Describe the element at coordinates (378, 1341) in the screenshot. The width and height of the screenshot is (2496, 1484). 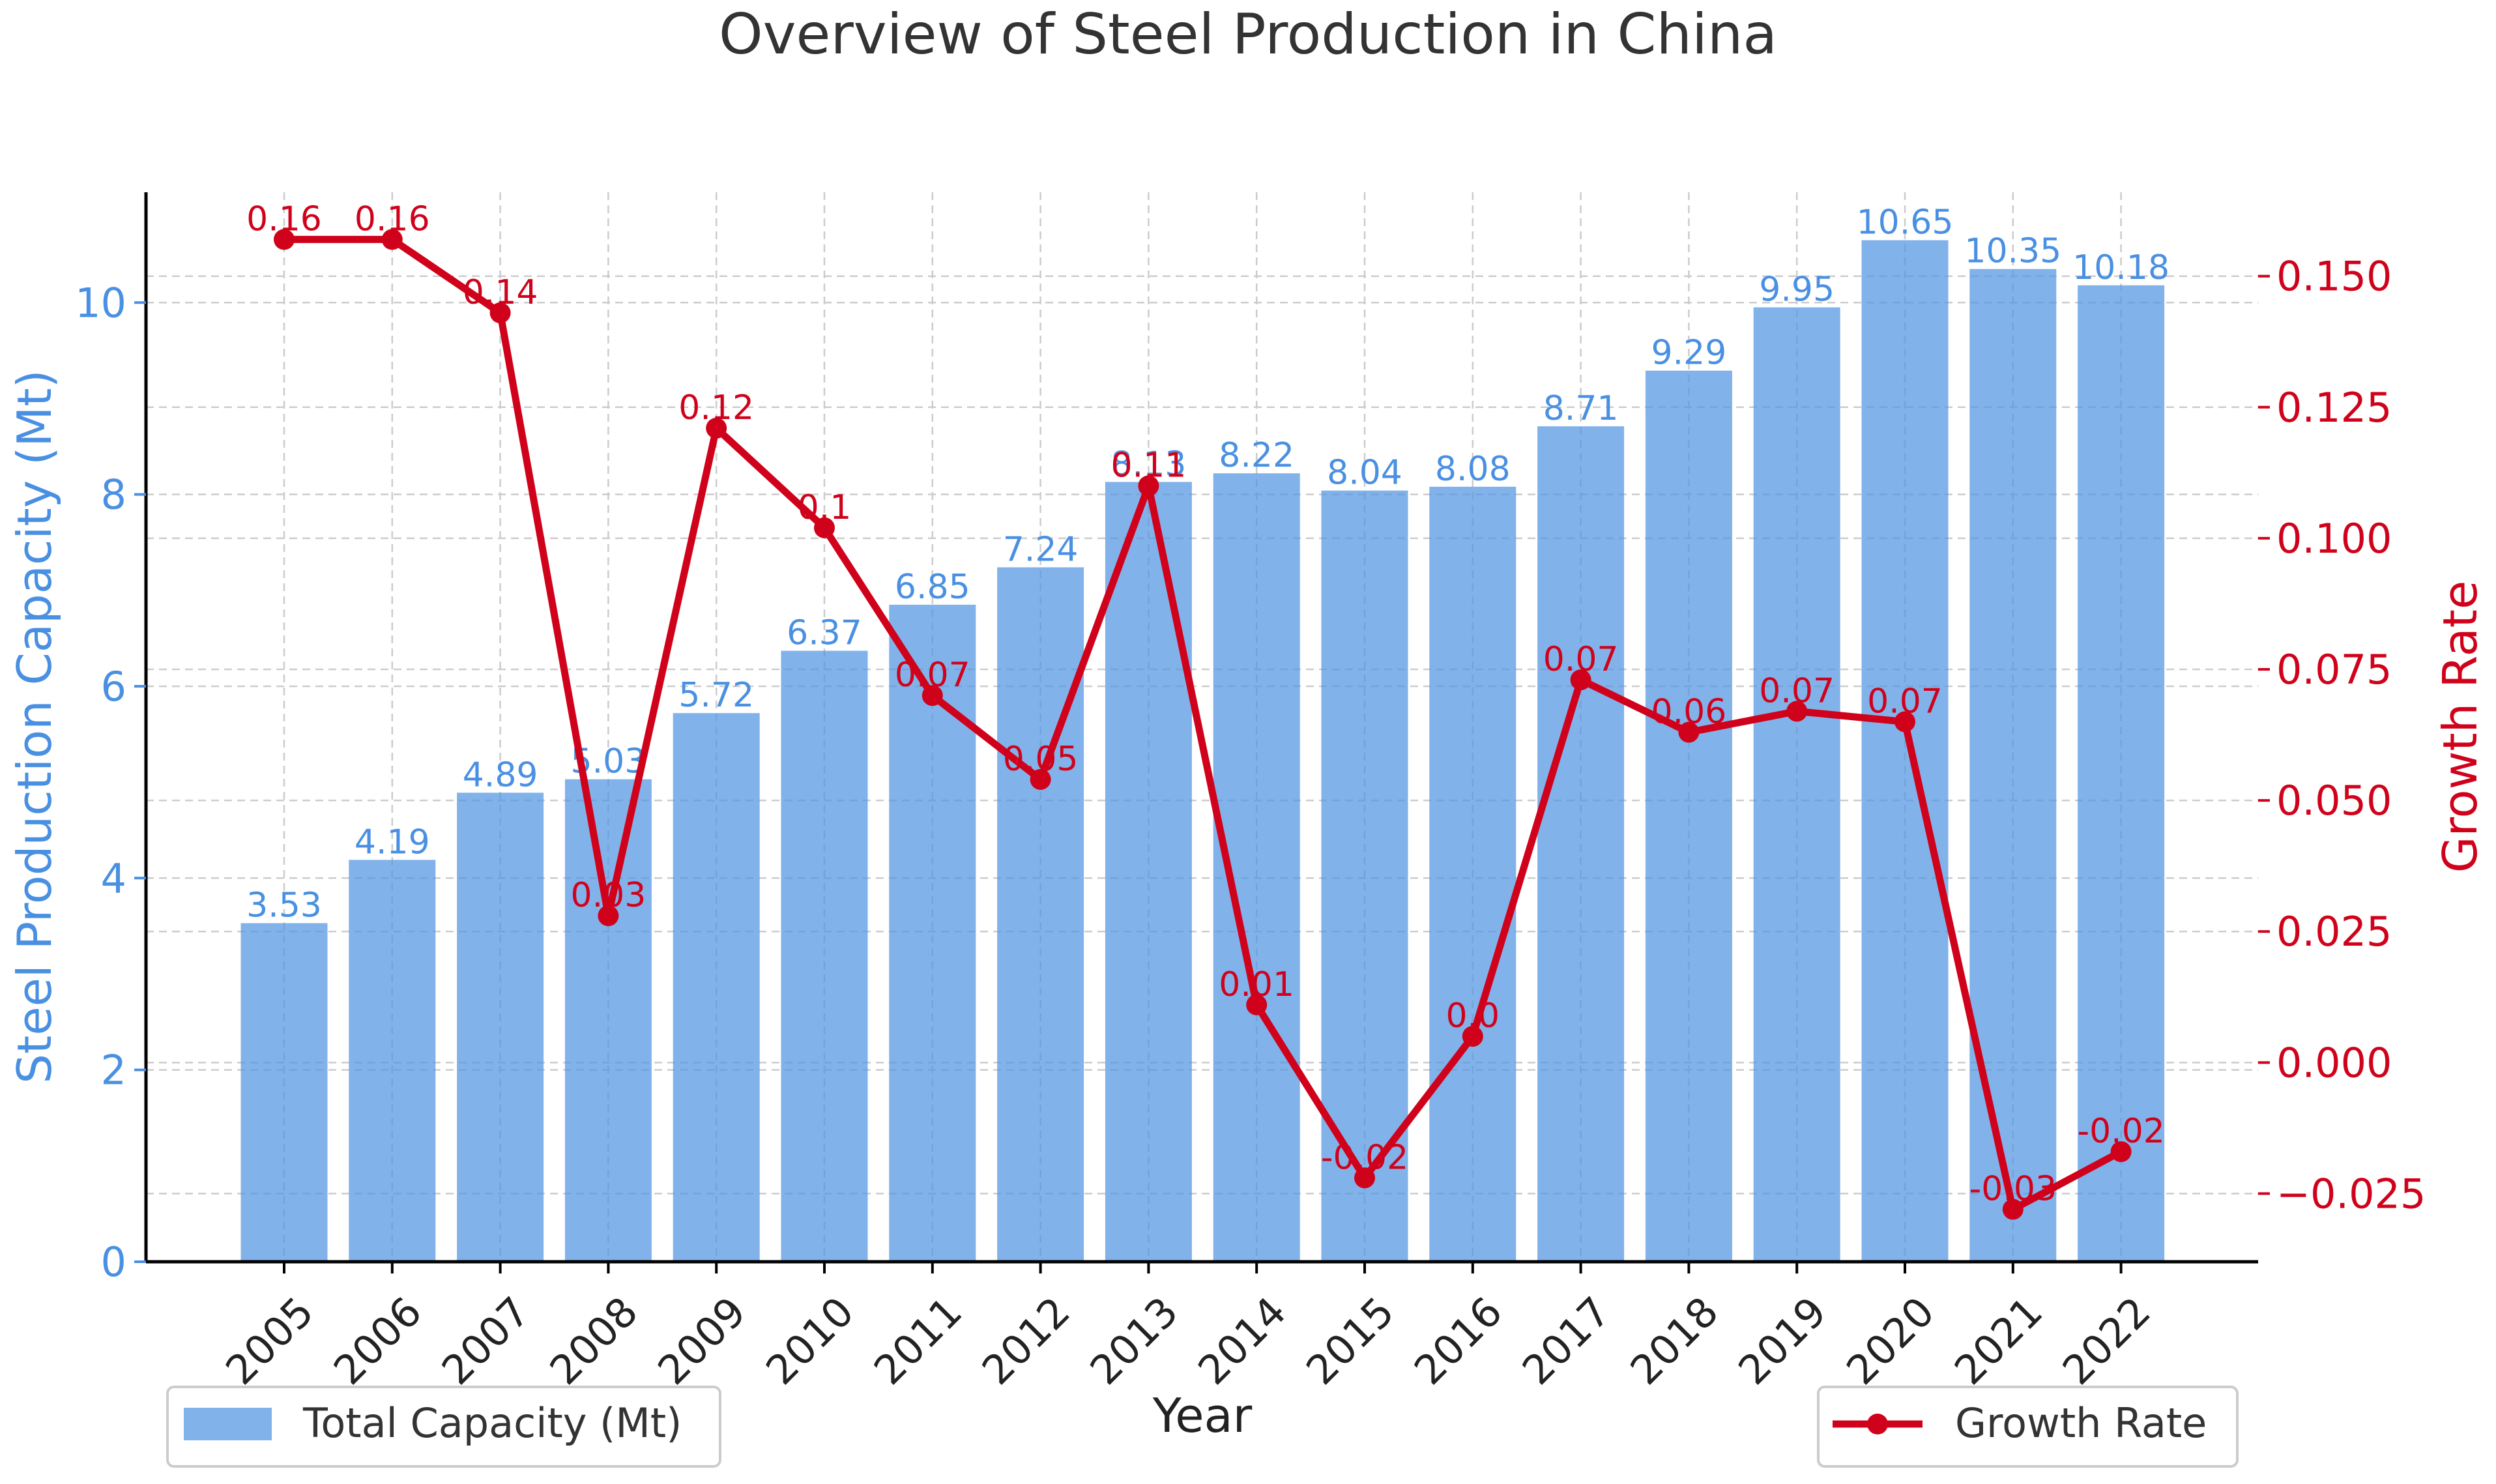
I see `x-tick-label-2006: 2006` at that location.